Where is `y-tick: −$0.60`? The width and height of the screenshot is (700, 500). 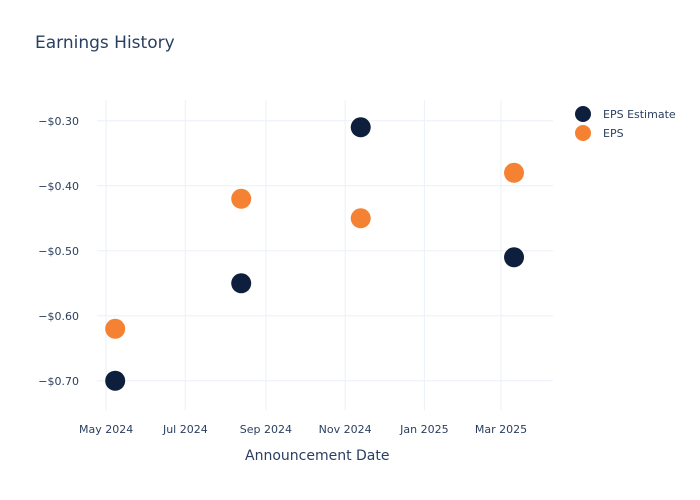
y-tick: −$0.60 is located at coordinates (58, 316).